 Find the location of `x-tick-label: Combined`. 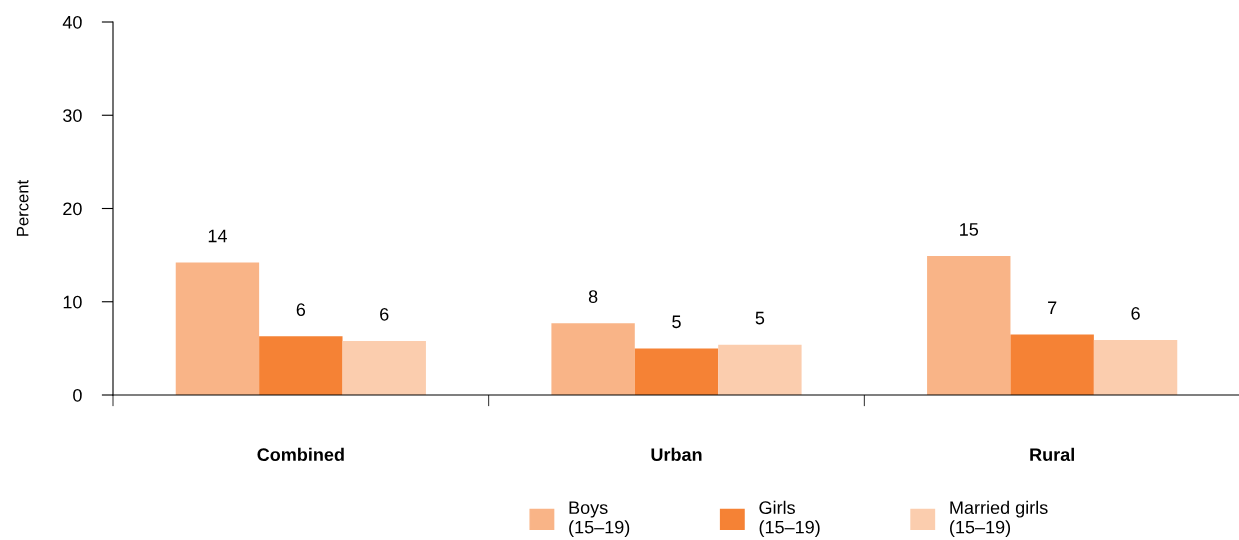

x-tick-label: Combined is located at coordinates (300, 454).